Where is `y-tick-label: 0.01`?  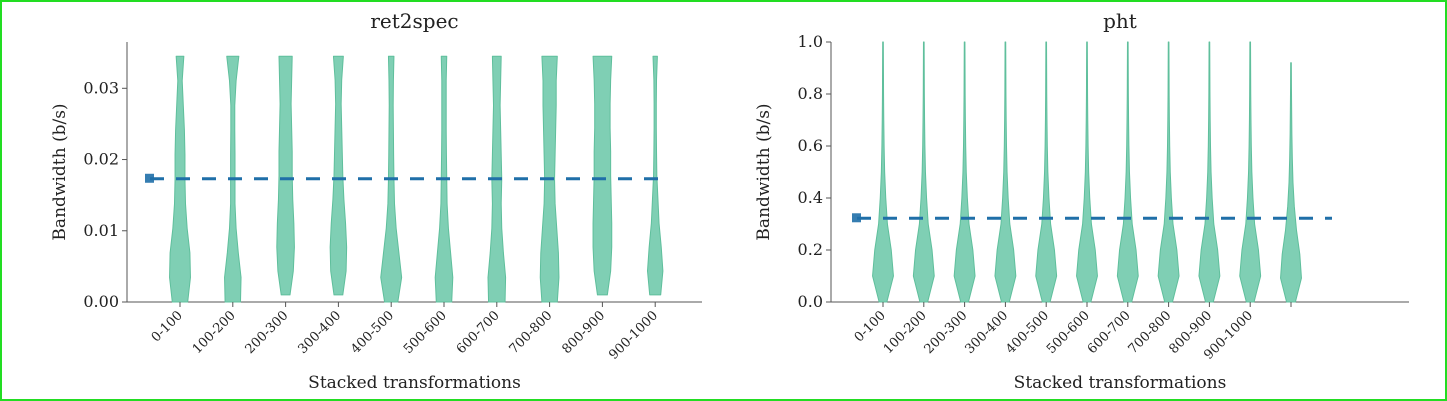
y-tick-label: 0.01 is located at coordinates (101, 230).